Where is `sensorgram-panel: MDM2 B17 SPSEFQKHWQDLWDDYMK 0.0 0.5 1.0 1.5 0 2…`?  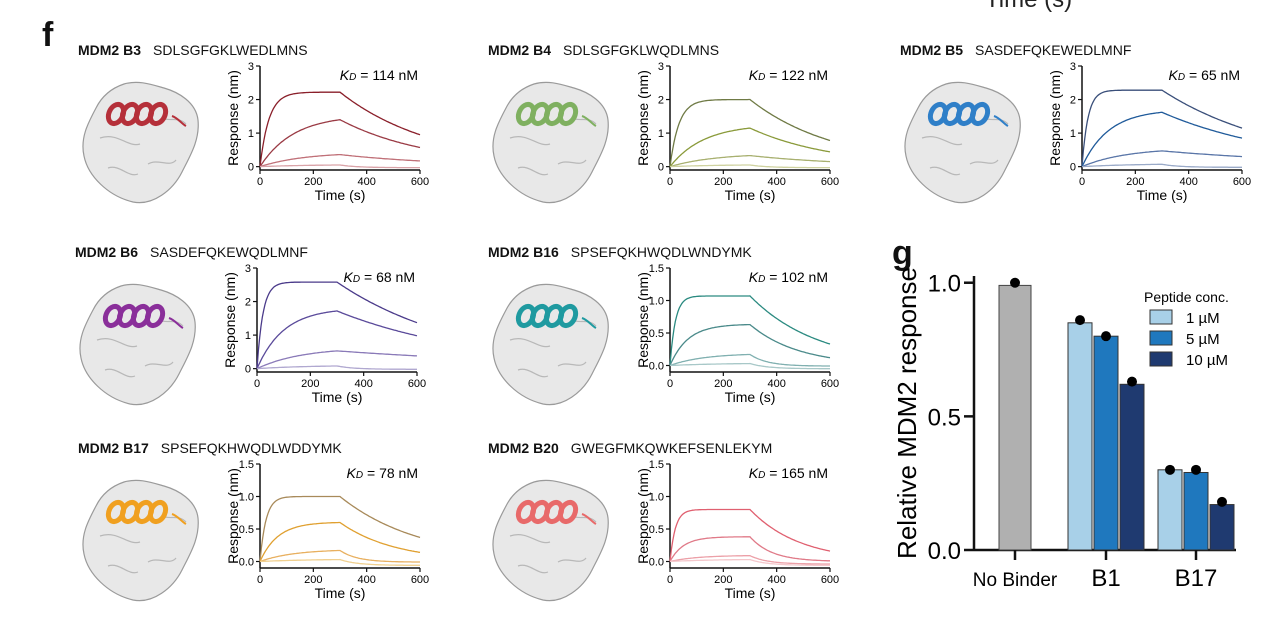 sensorgram-panel: MDM2 B17 SPSEFQKHWQDLWDDYMK 0.0 0.5 1.0 1.5 0 2… is located at coordinates (278, 535).